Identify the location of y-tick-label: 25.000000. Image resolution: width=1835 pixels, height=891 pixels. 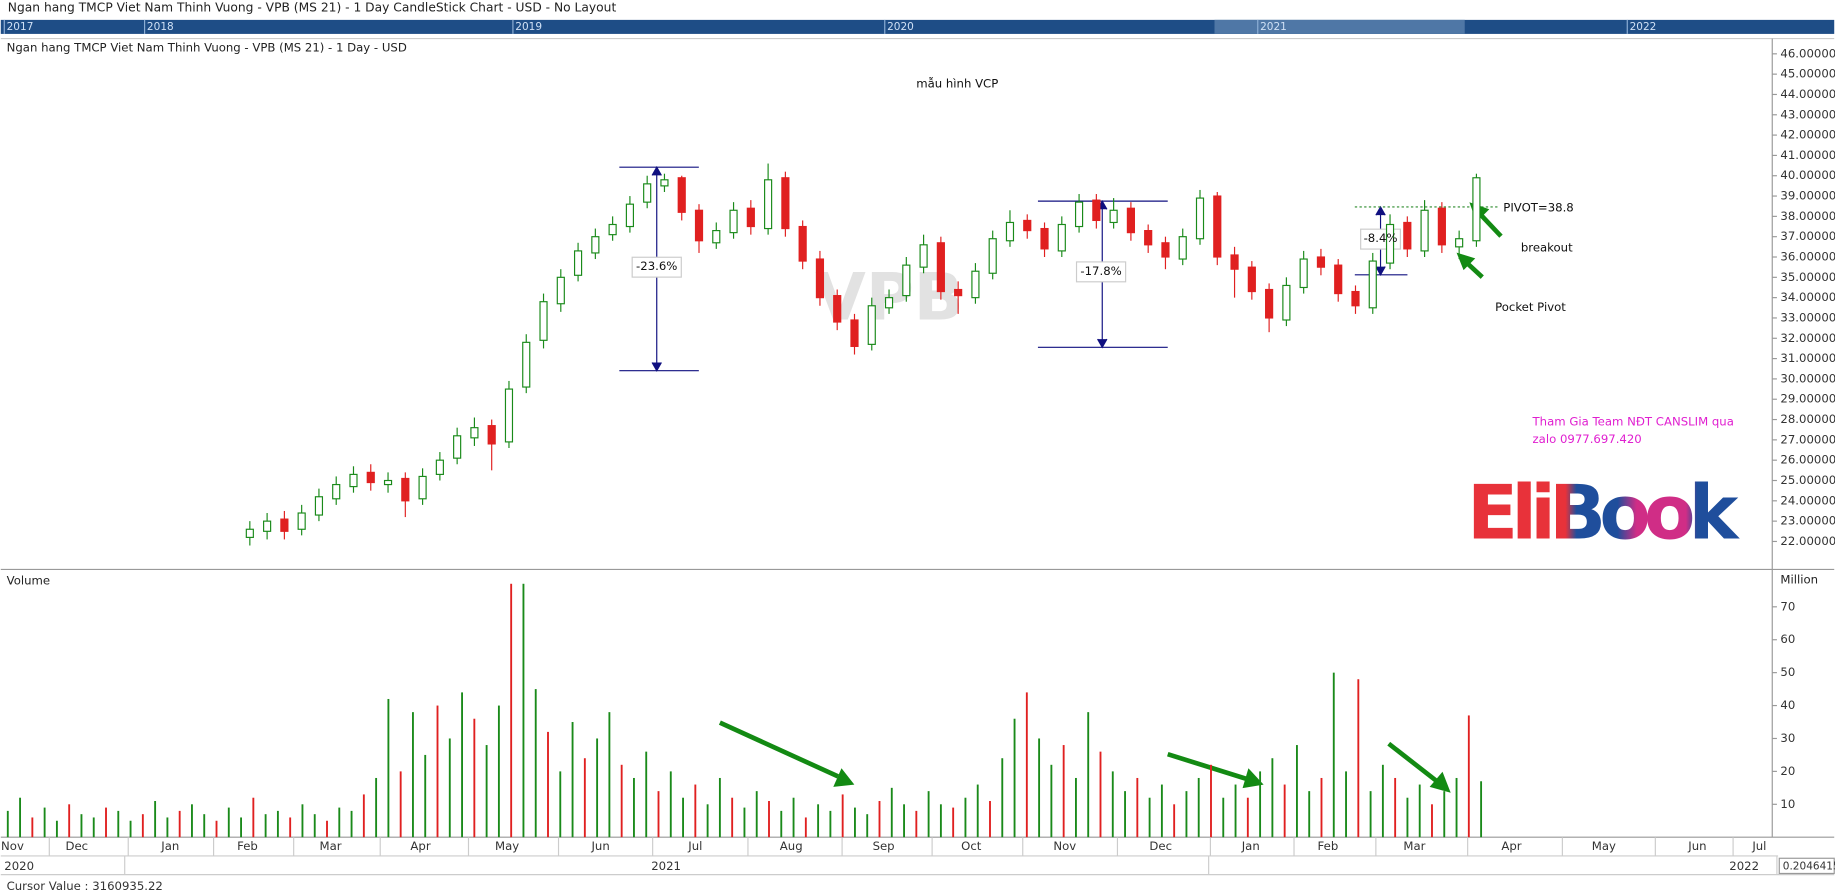
(1807, 480).